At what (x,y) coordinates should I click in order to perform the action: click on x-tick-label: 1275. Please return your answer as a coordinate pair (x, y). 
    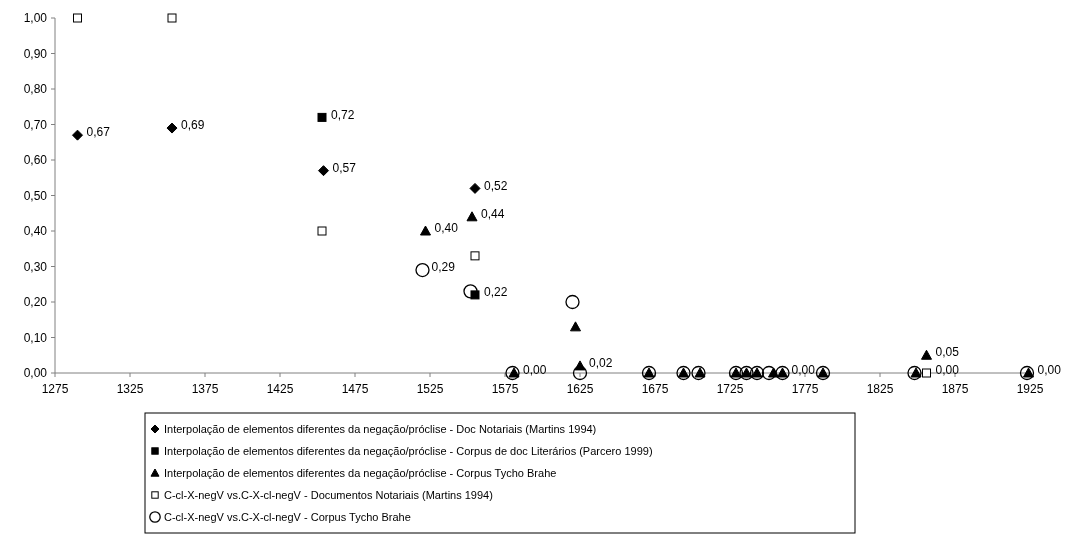
    Looking at the image, I should click on (55, 389).